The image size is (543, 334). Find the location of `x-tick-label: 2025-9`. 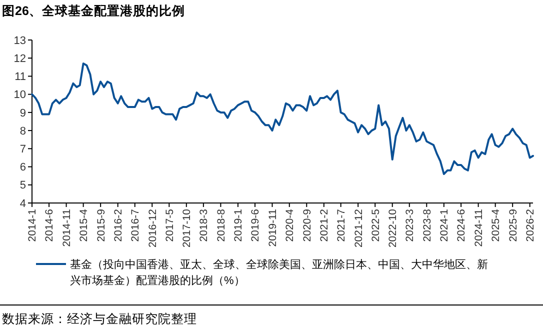

x-tick-label: 2025-9 is located at coordinates (513, 225).